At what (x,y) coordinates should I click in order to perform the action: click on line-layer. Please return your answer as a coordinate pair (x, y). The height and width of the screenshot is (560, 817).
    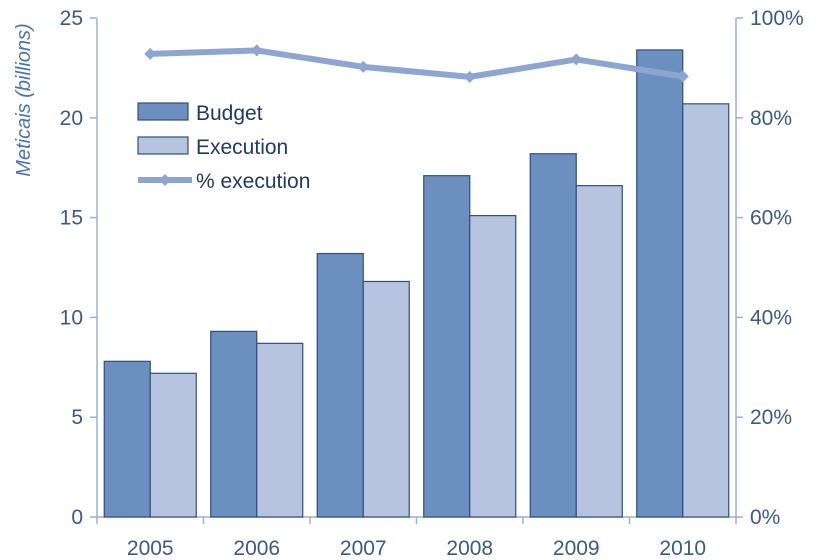
    Looking at the image, I should click on (416, 63).